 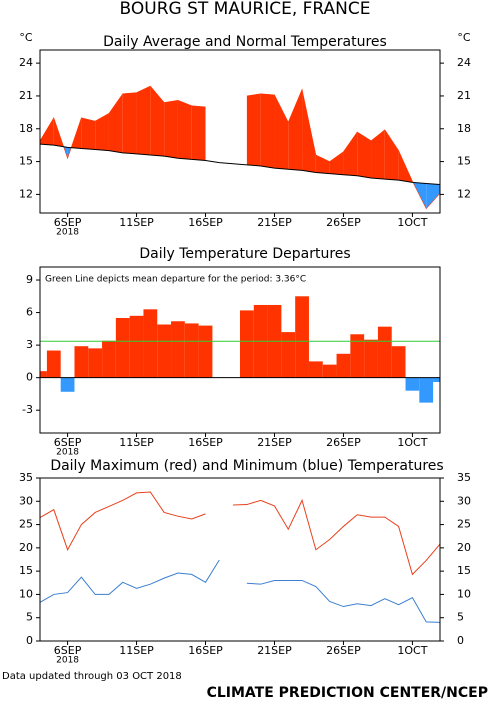 What do you see at coordinates (464, 477) in the screenshot?
I see `y-tick-label: 35` at bounding box center [464, 477].